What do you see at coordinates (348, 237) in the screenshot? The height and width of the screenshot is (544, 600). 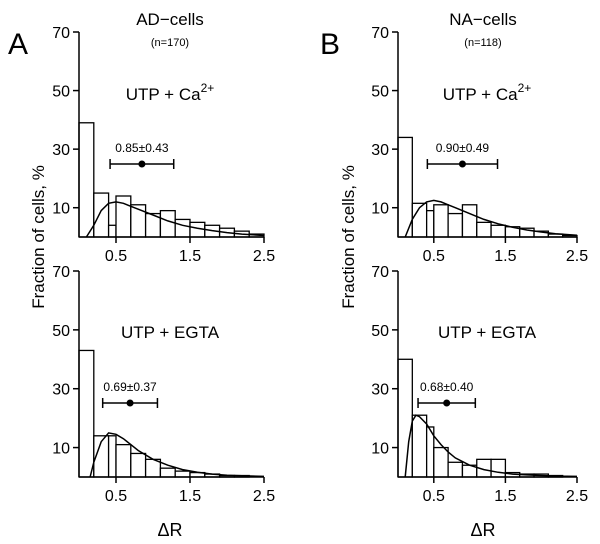 I see `y-axis-label-right: Fraction of cells, %` at bounding box center [348, 237].